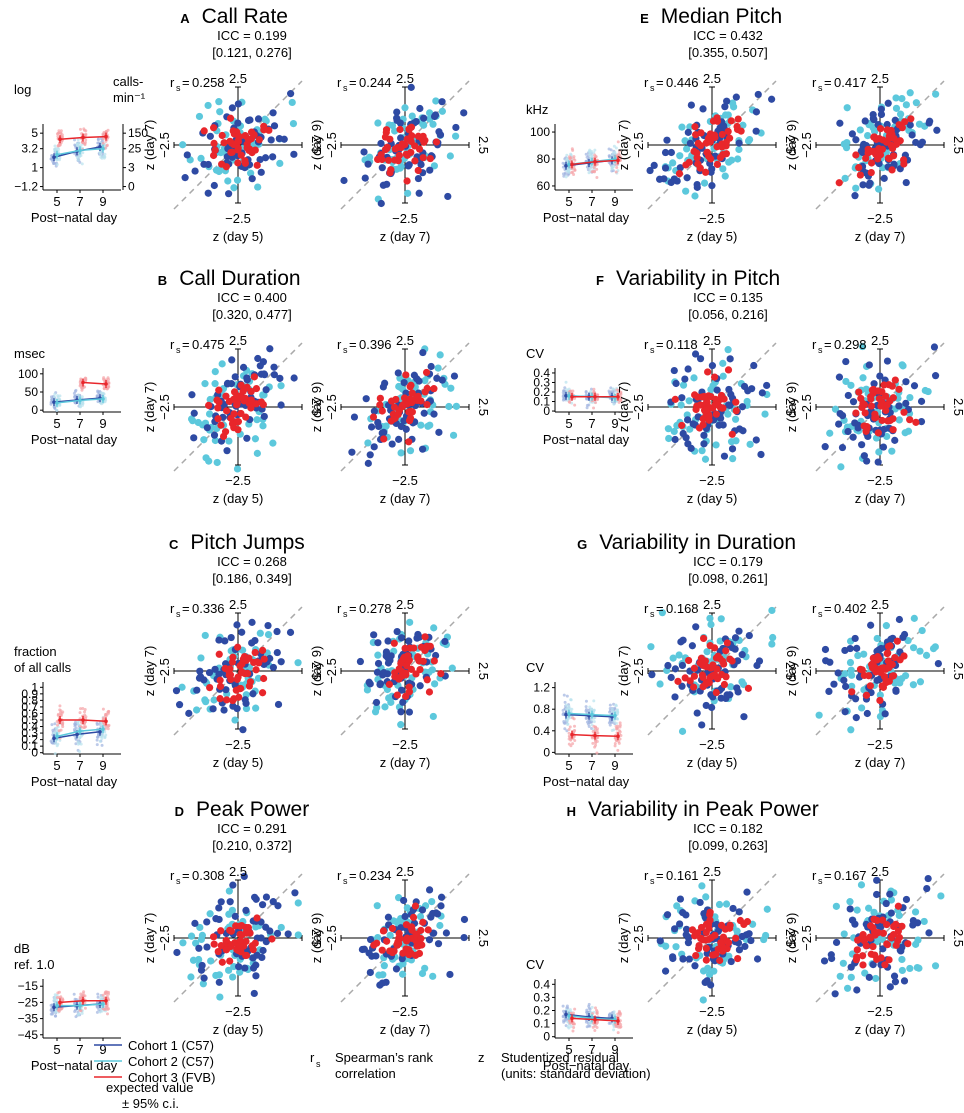  I want to click on cohort3-mean-point, so click(83, 1000).